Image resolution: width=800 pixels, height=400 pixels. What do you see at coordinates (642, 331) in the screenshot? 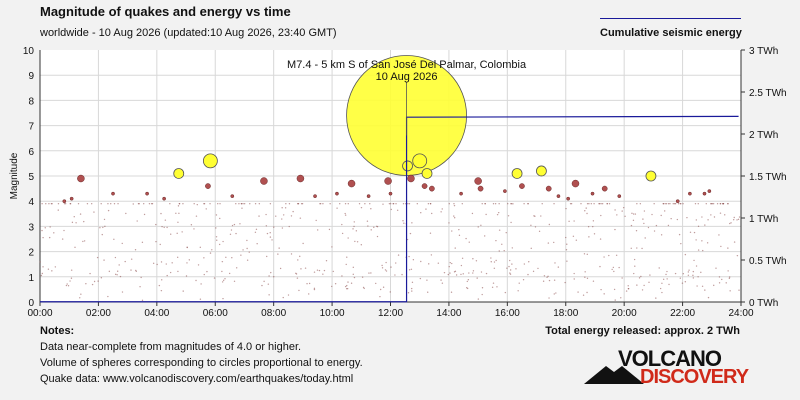
I see `total-energy-label: Total energy released: approx. 2 TWh` at bounding box center [642, 331].